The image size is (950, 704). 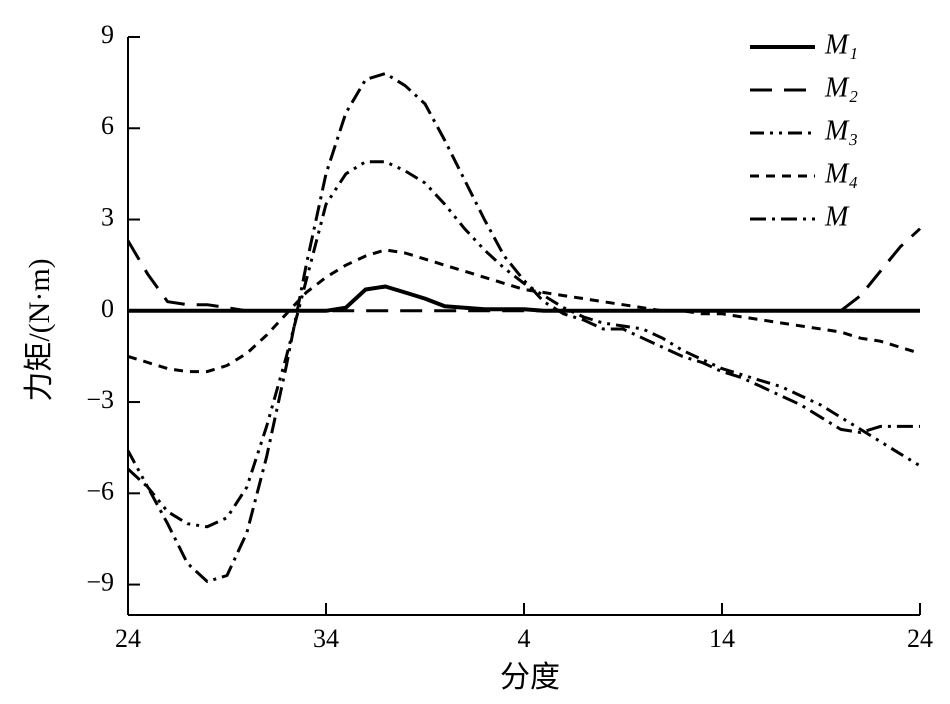 I want to click on legend-label: M₁, so click(x=841, y=44).